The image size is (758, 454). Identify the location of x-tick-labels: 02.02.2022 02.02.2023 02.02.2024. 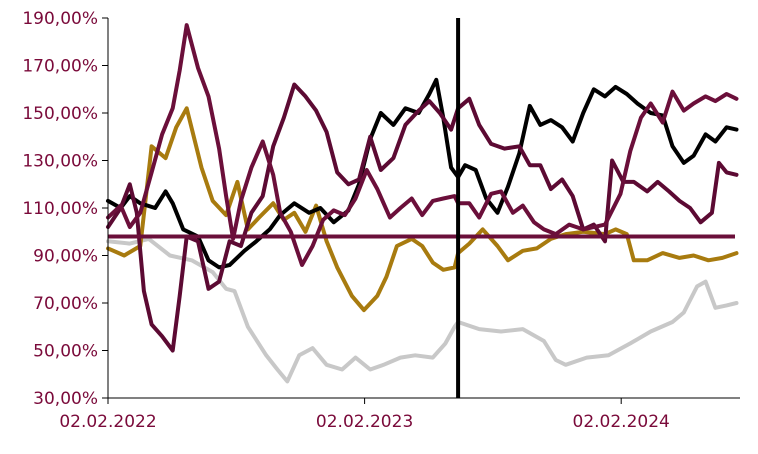
(364, 415).